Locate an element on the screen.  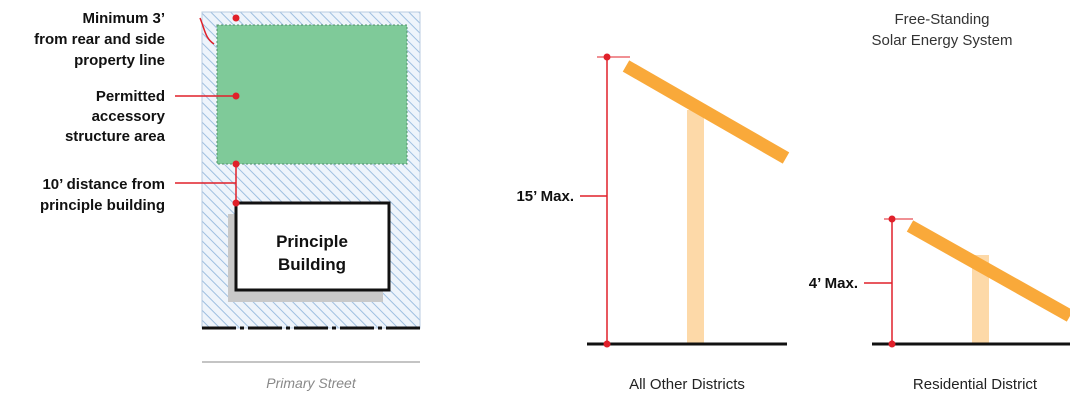
accessory-structure-area is located at coordinates (312, 94).